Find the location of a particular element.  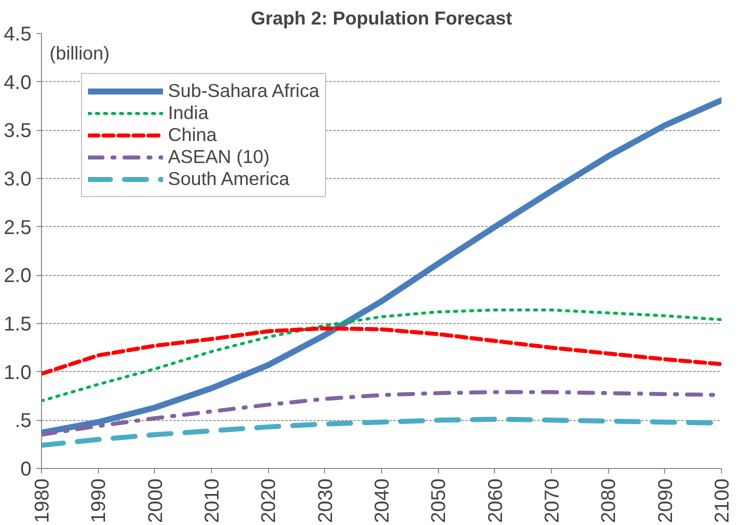

x-tick-label: 2060 is located at coordinates (495, 500).